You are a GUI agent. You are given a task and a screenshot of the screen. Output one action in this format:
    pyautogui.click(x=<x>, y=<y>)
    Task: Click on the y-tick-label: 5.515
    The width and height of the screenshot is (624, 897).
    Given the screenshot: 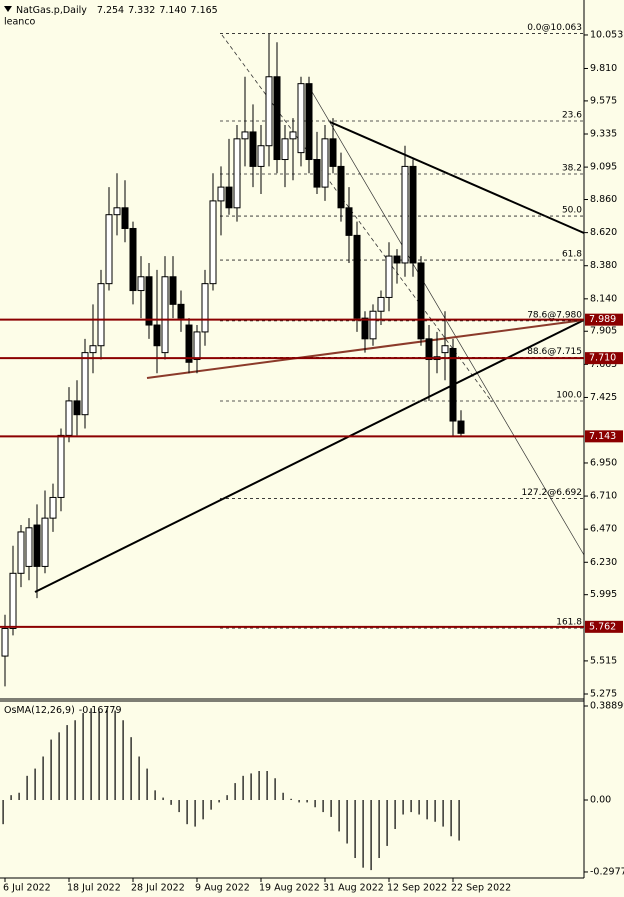 What is the action you would take?
    pyautogui.click(x=603, y=660)
    